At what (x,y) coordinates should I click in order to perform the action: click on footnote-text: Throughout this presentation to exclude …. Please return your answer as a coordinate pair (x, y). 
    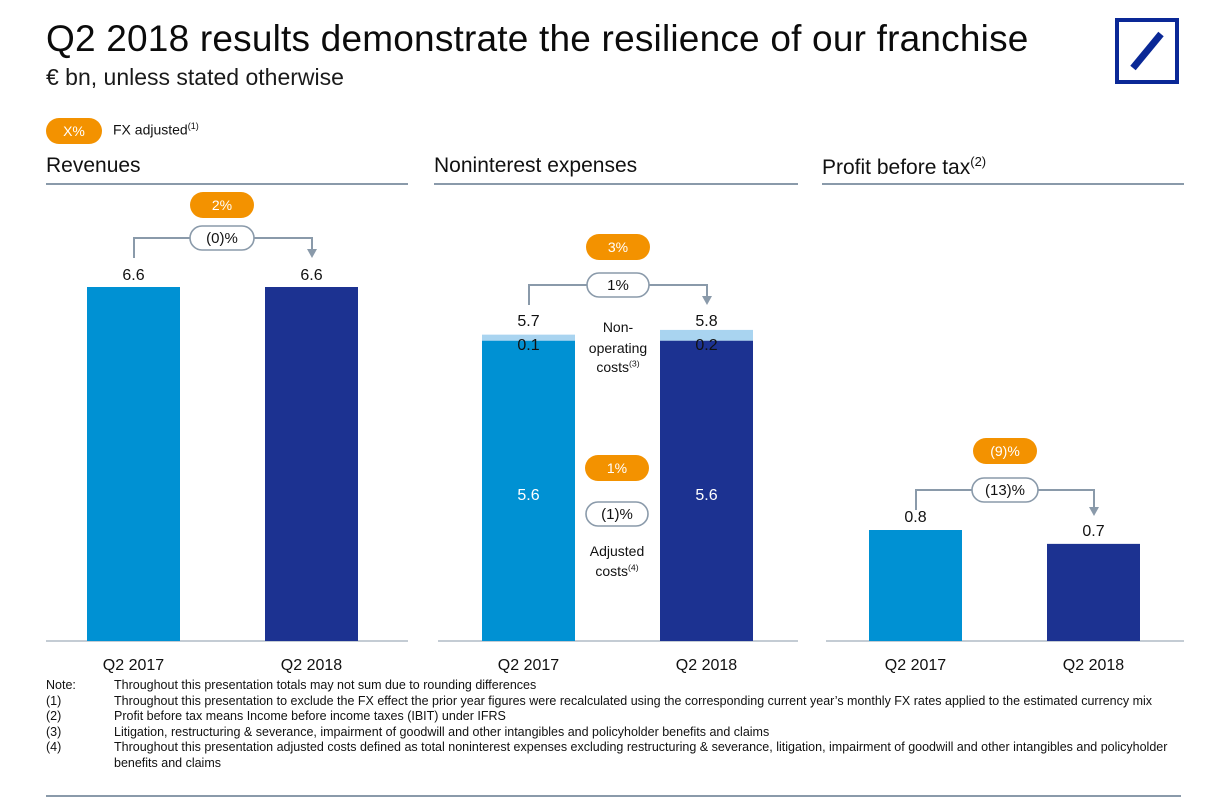
    Looking at the image, I should click on (633, 700).